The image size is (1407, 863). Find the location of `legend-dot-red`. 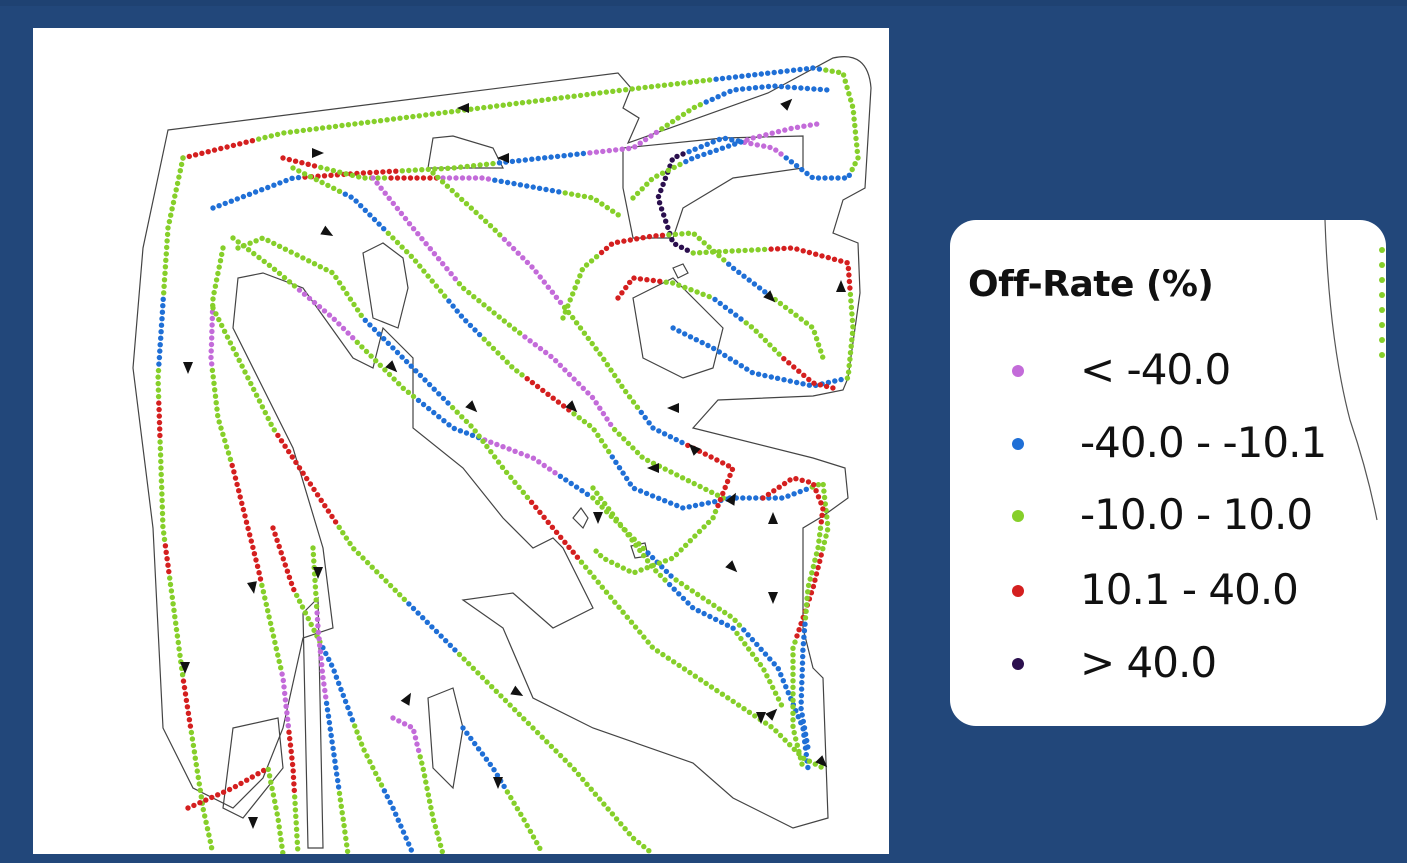

legend-dot-red is located at coordinates (1018, 591).